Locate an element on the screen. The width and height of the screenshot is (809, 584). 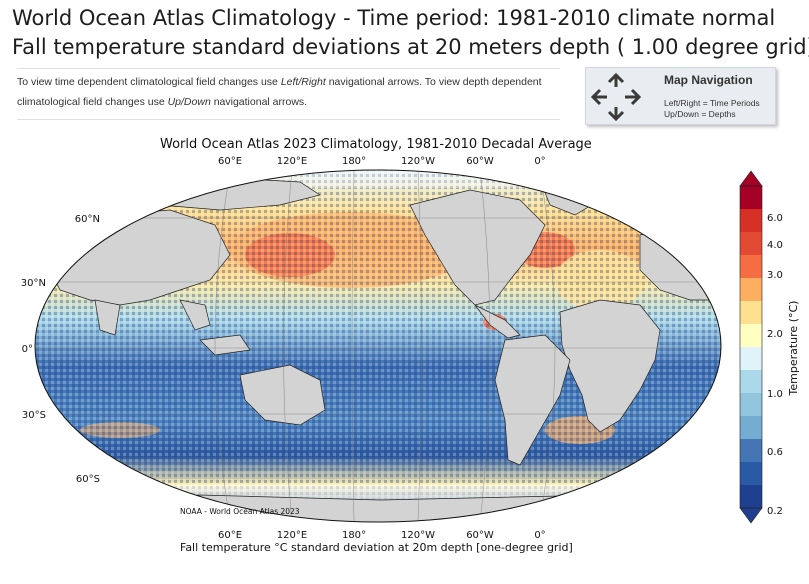
lon-tick-top: 60°W is located at coordinates (480, 161).